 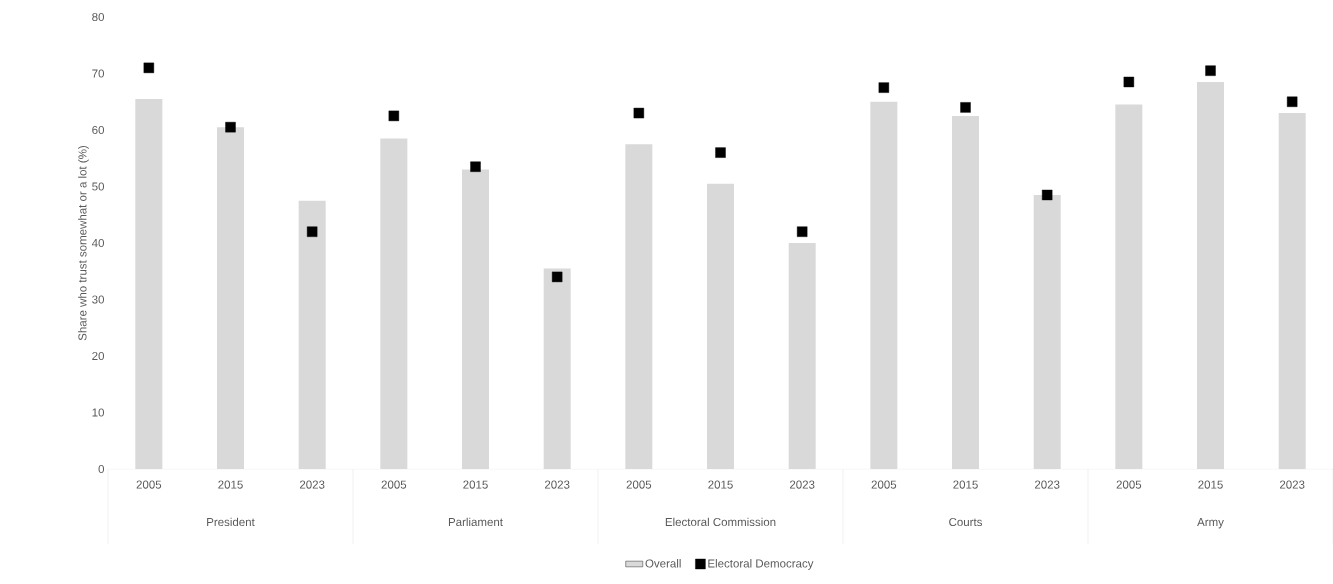 I want to click on y-tick-label: 70, so click(x=98, y=73).